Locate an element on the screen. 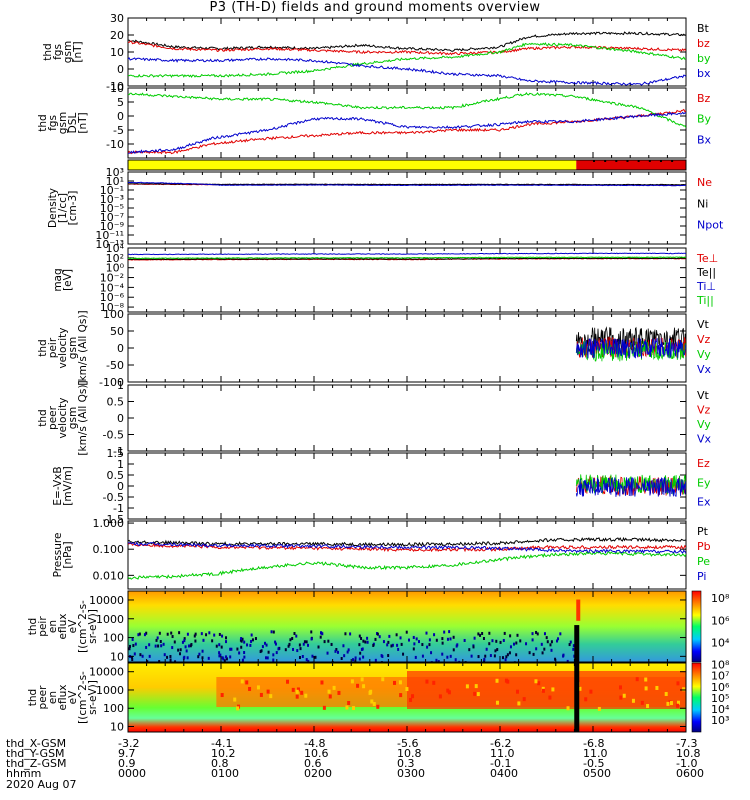  time-tick-hhmm: 0600 is located at coordinates (690, 773).